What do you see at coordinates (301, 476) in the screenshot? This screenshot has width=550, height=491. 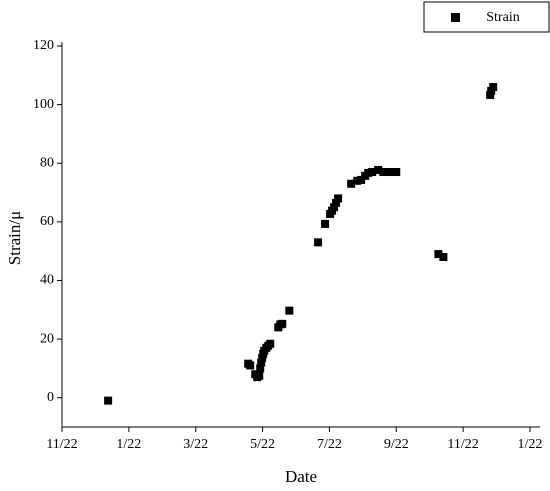 I see `x-axis-title: Date` at bounding box center [301, 476].